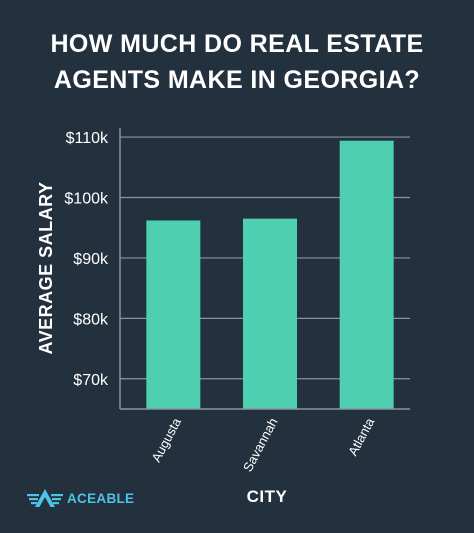  I want to click on x-tick-label: Savannah, so click(260, 444).